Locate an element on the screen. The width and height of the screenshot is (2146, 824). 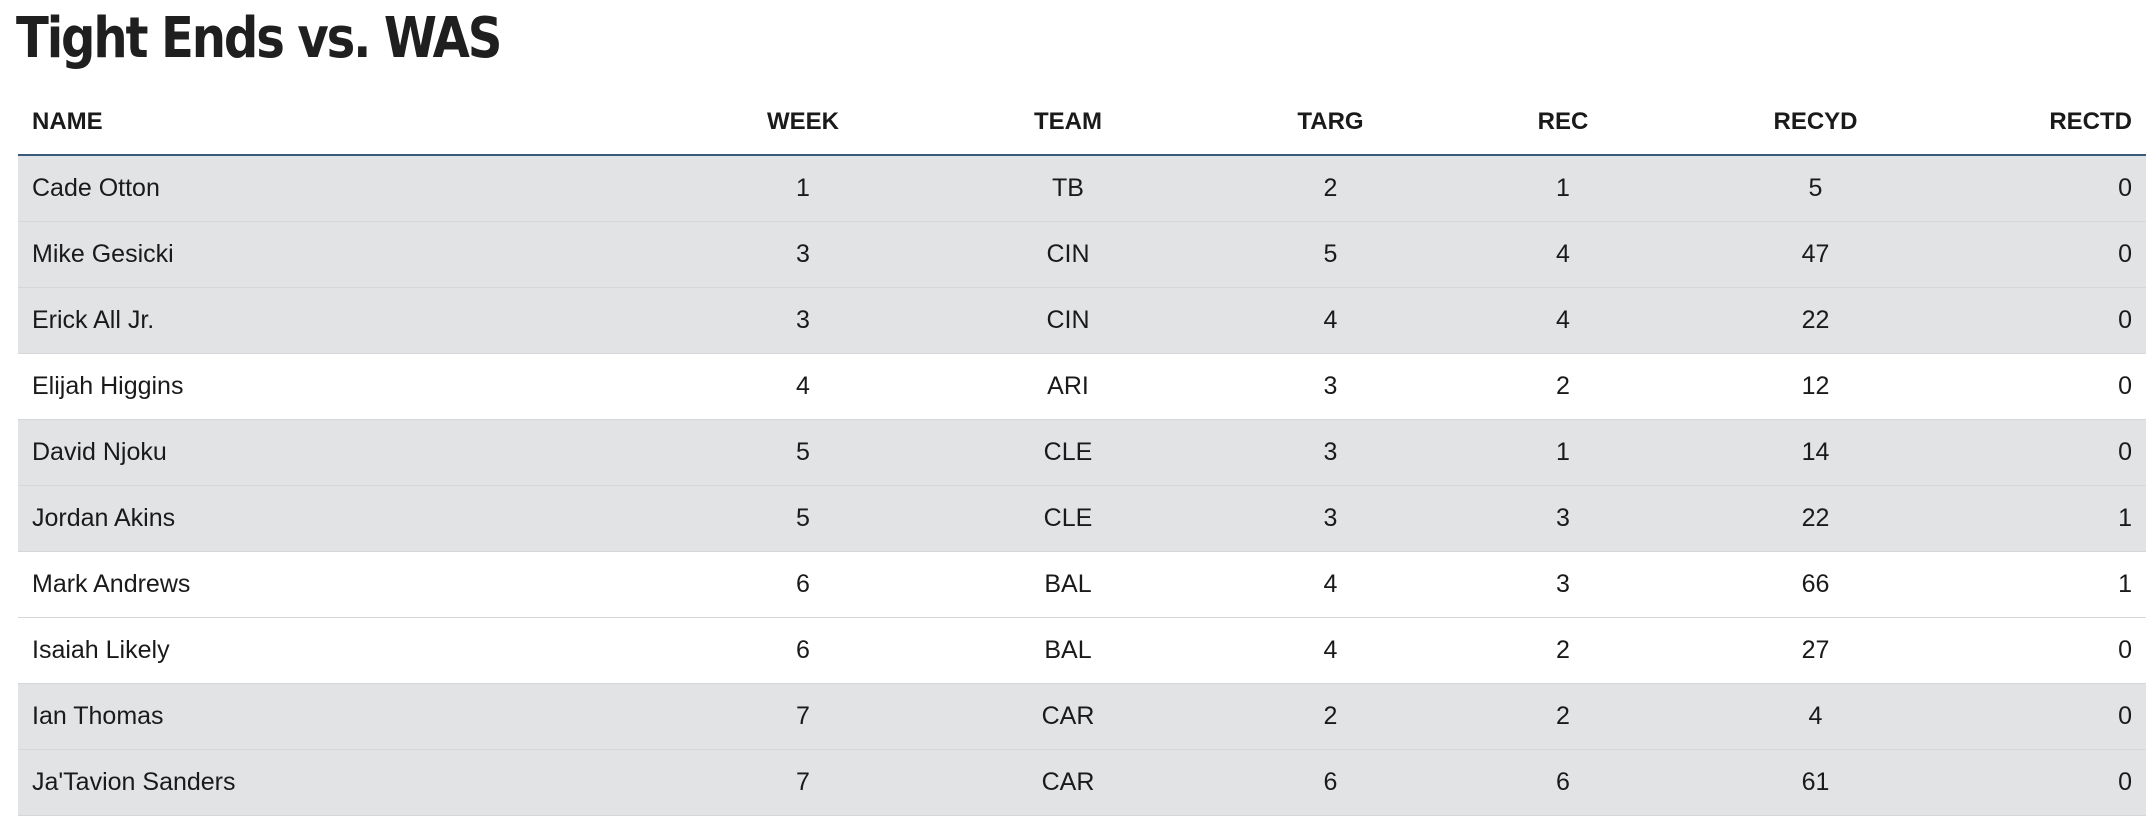
table-row: Mike Gesicki 3 CIN 5 4 47 0 is located at coordinates (1082, 254).